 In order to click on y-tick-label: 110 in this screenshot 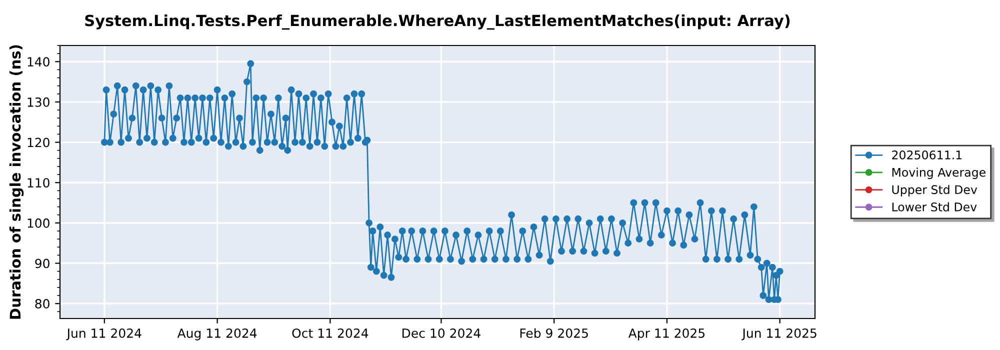, I will do `click(39, 183)`.